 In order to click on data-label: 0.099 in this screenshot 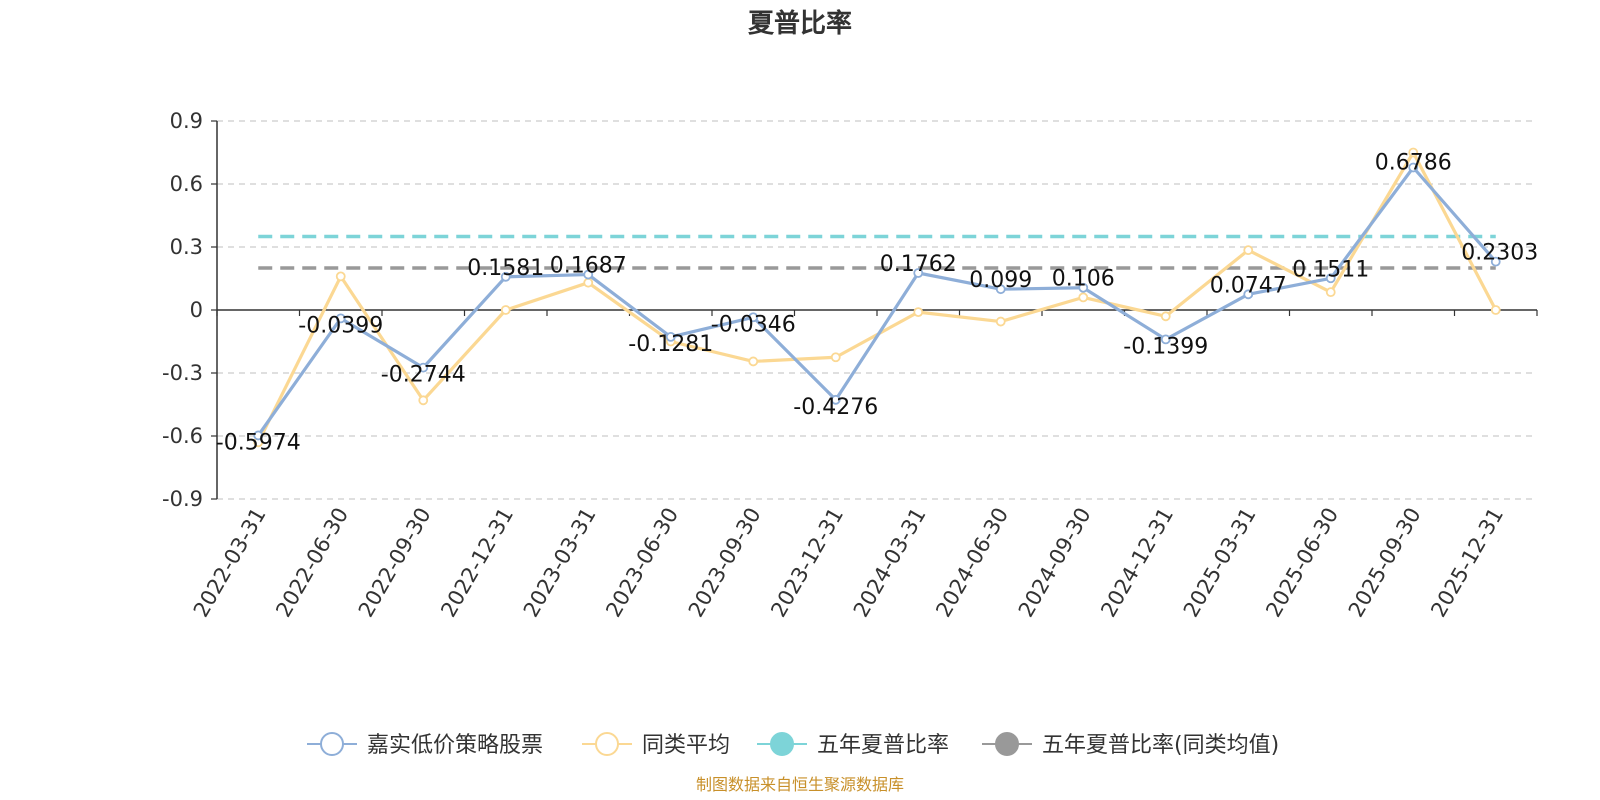, I will do `click(1000, 280)`.